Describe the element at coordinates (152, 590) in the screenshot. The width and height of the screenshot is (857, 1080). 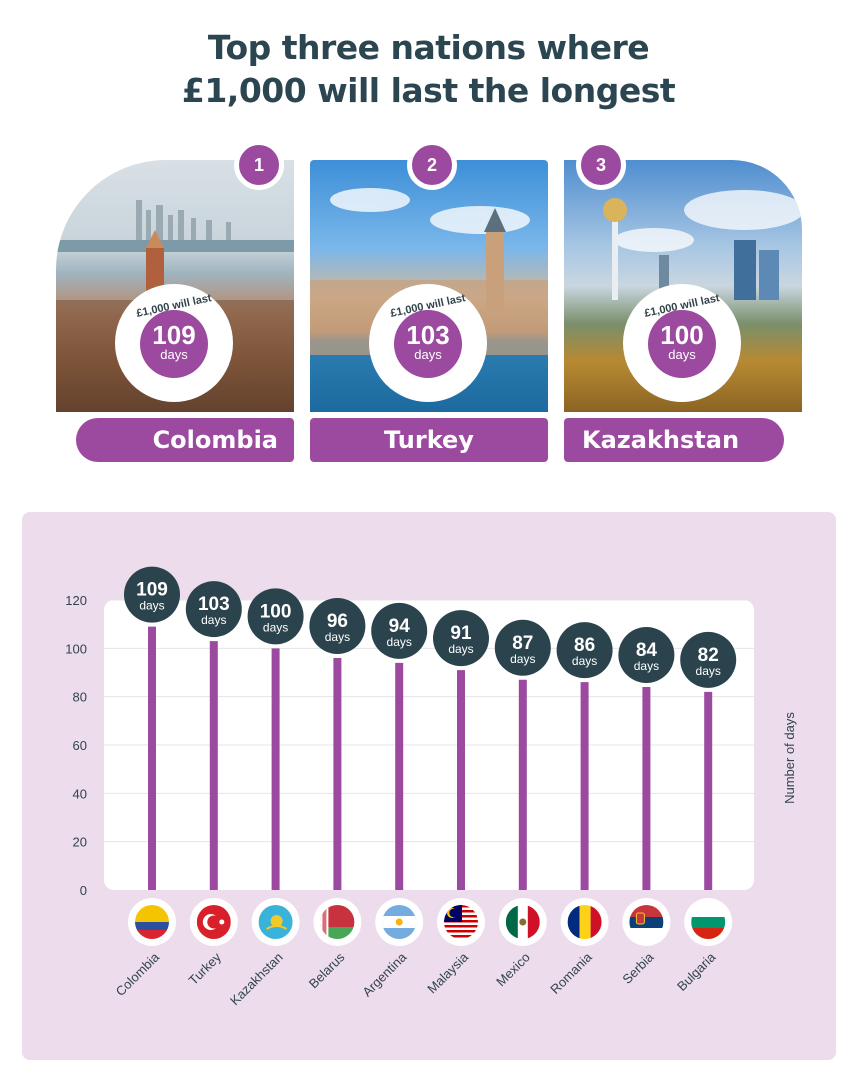
I see `data-label-value: 109` at that location.